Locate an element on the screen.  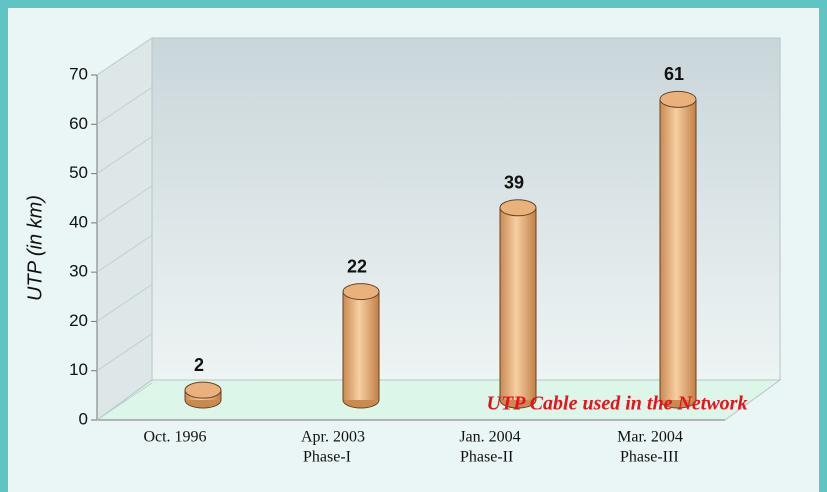
y-tick-label: 60 is located at coordinates (78, 123).